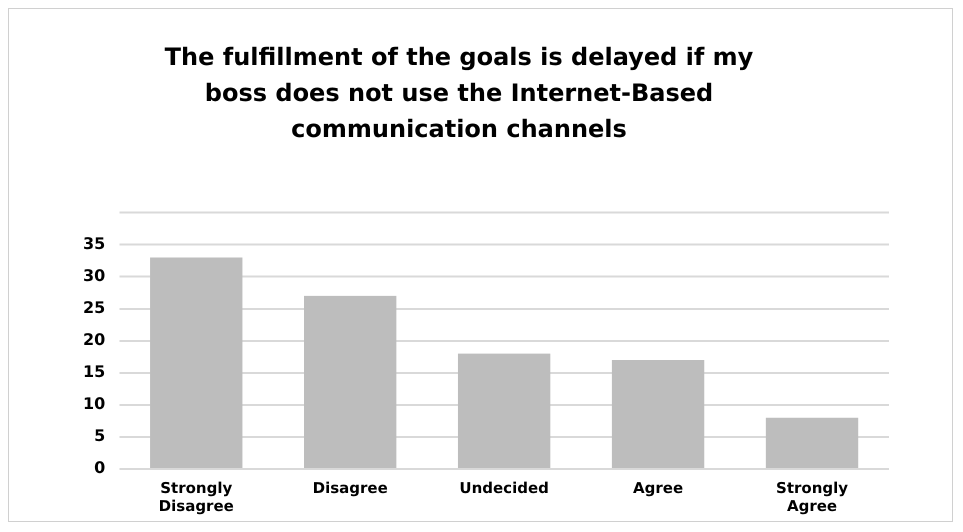 The image size is (963, 532). What do you see at coordinates (94, 243) in the screenshot?
I see `y-tick-label: 35` at bounding box center [94, 243].